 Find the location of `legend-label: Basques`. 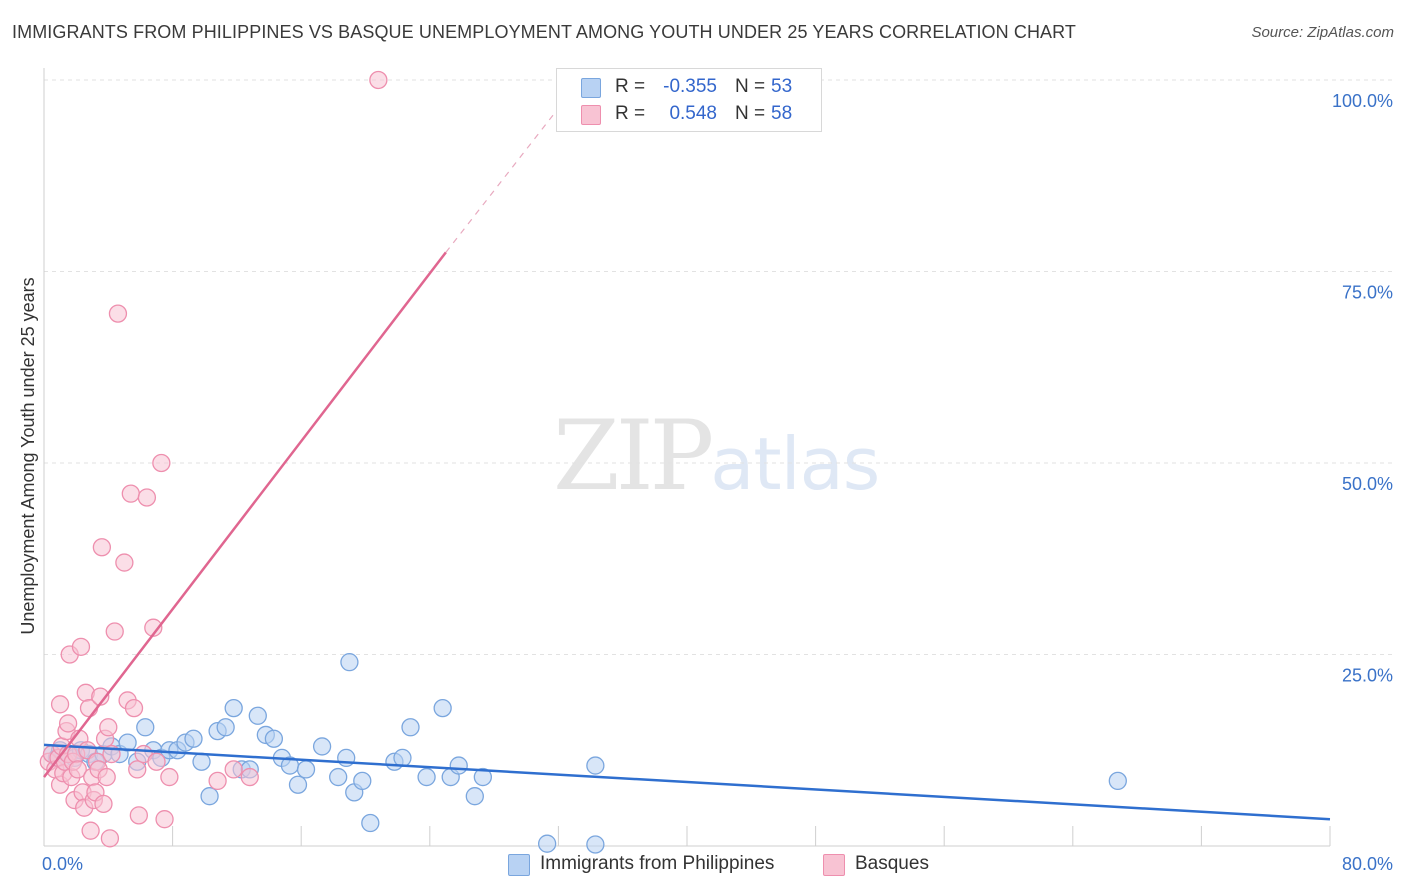

legend-label: Basques is located at coordinates (892, 863).